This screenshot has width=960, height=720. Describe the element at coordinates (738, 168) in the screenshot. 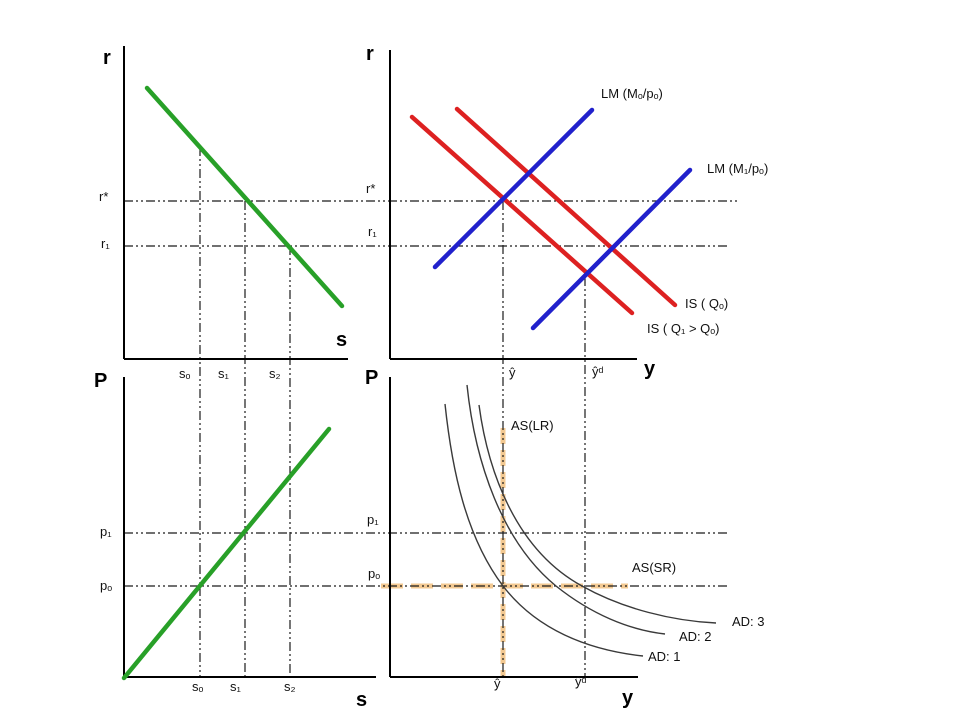

I see `lm-m1-curve-label: LM (M₁/pₒ)` at that location.